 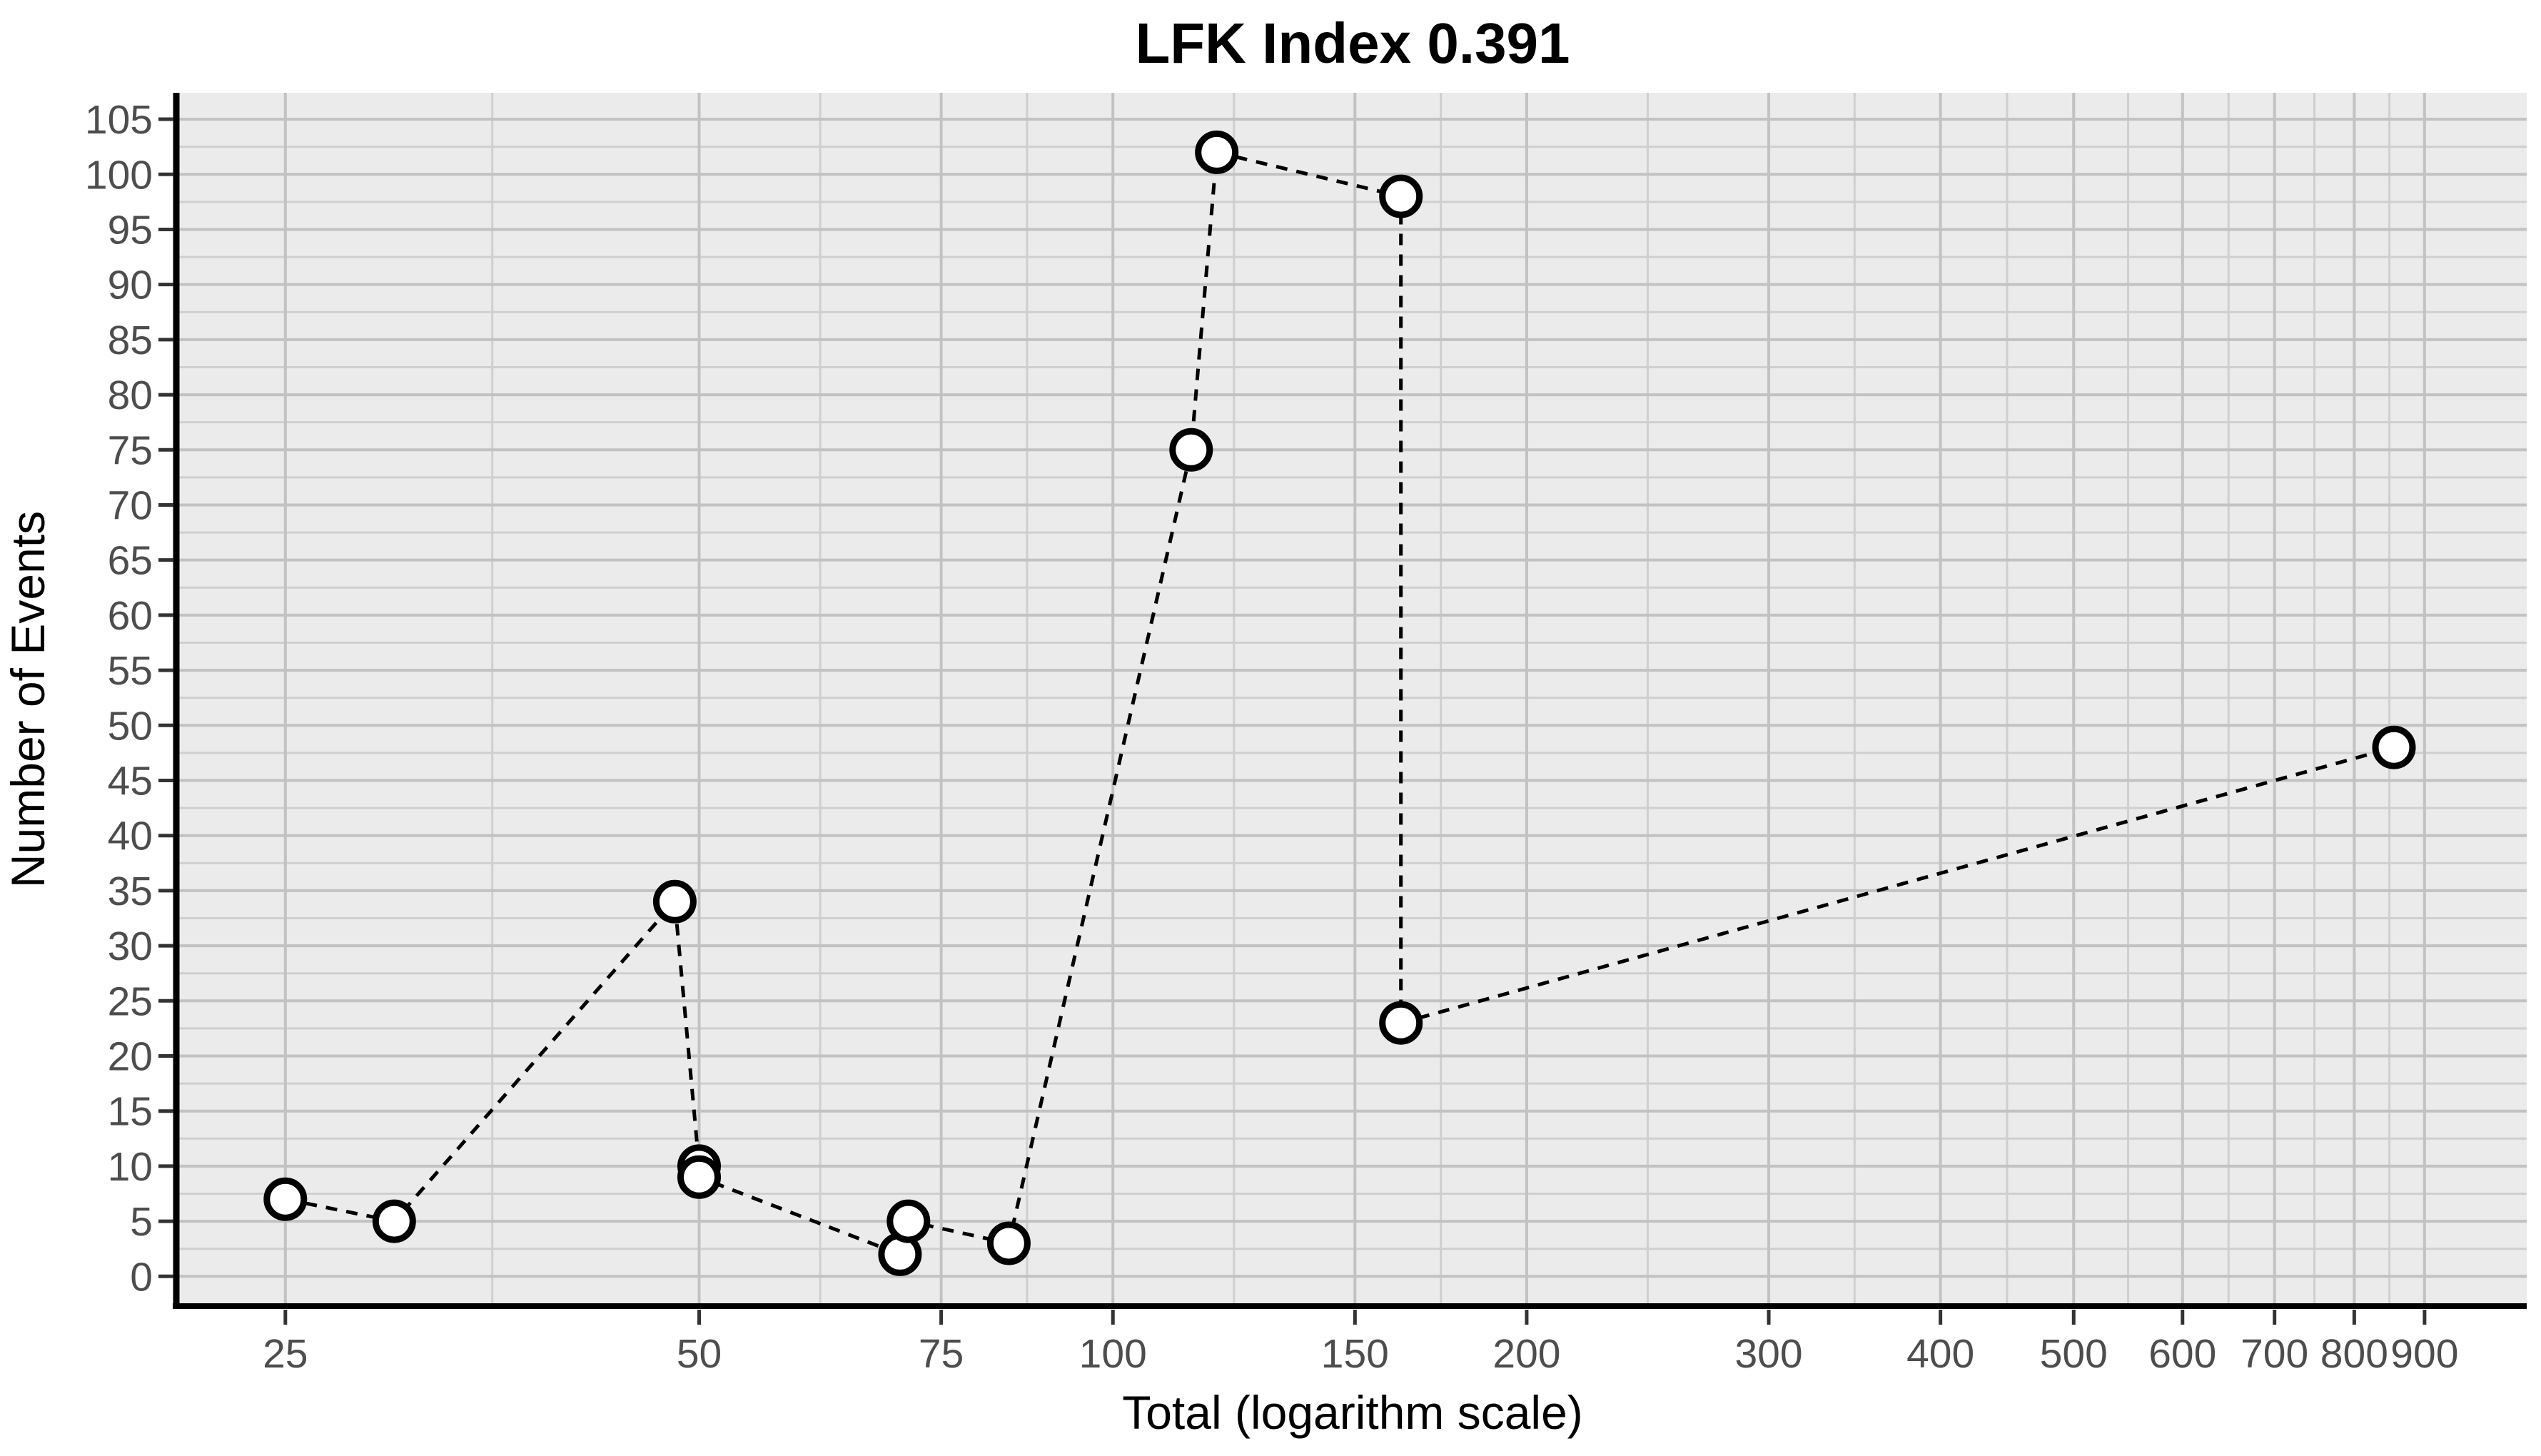 I want to click on y-tick-label: 105, so click(x=119, y=120).